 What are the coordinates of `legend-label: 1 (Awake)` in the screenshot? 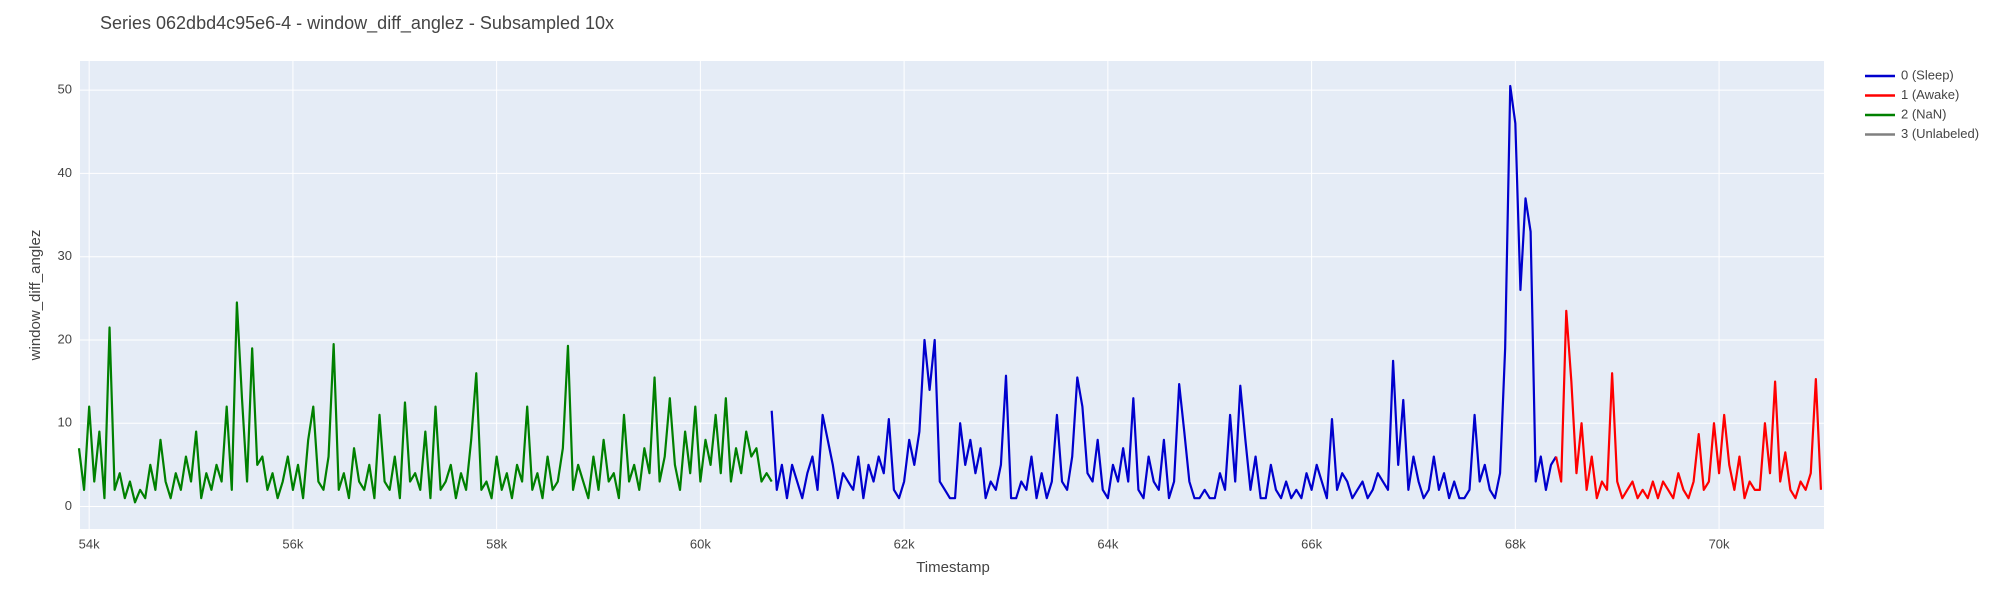 It's located at (1930, 94).